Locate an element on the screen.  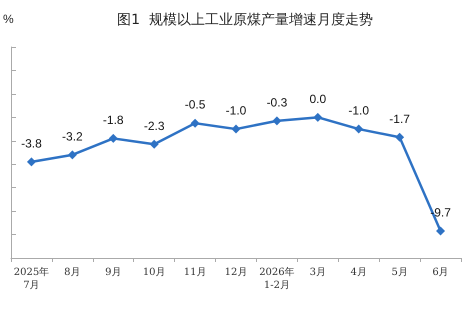
x-tick-label: 8月 is located at coordinates (72, 272).